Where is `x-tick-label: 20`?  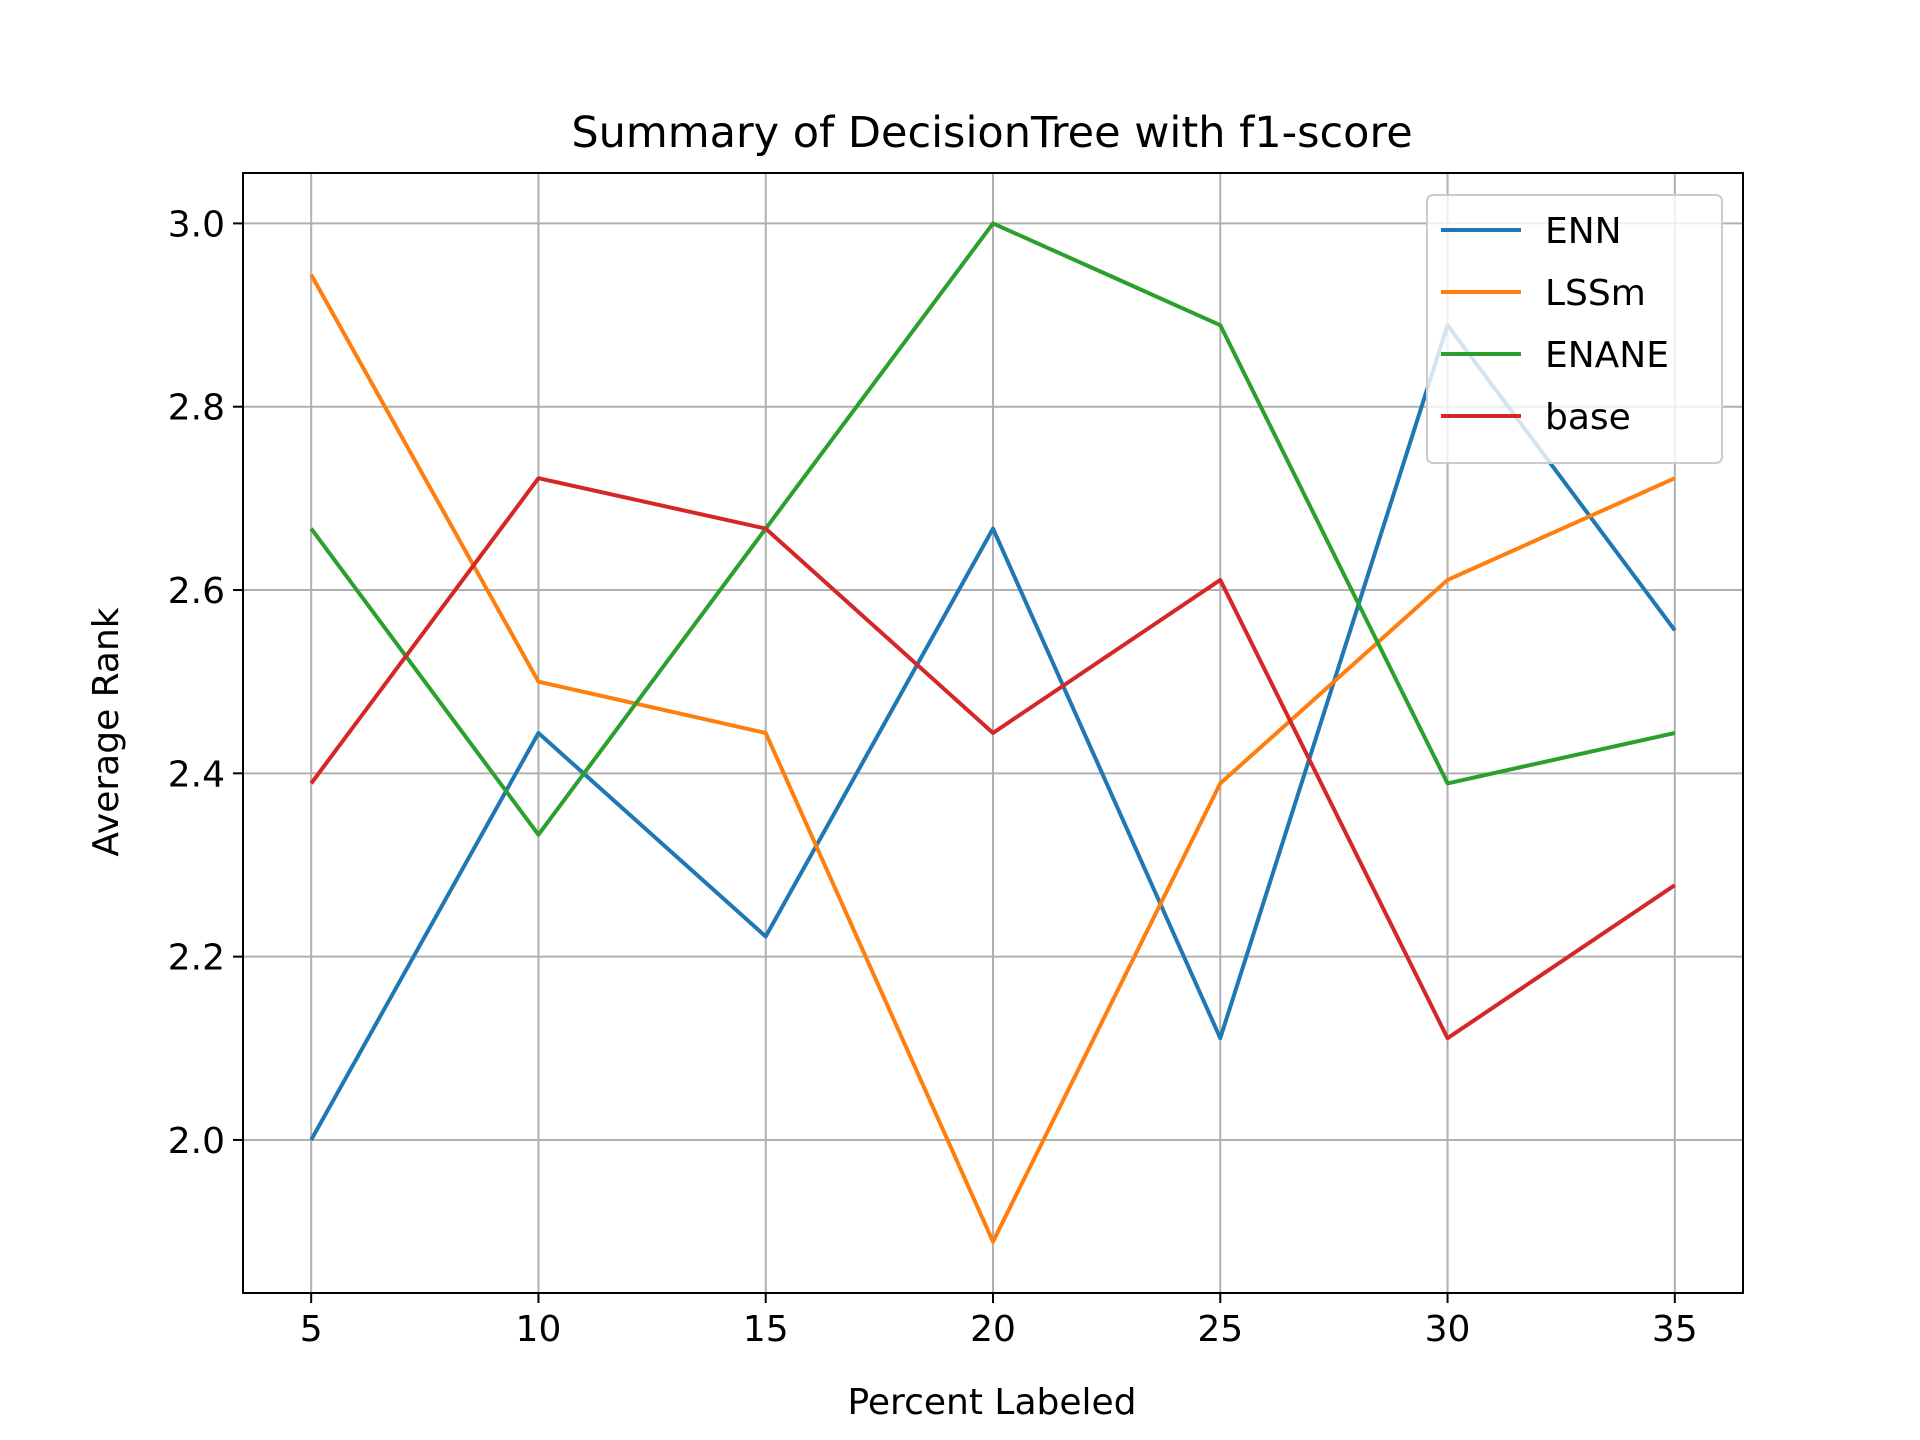
x-tick-label: 20 is located at coordinates (993, 1329).